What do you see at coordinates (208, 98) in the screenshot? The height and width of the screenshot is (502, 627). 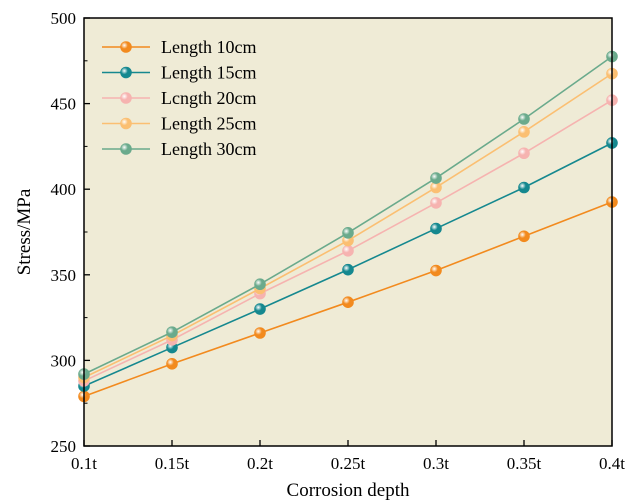 I see `legend-label: Lcngth 20cm` at bounding box center [208, 98].